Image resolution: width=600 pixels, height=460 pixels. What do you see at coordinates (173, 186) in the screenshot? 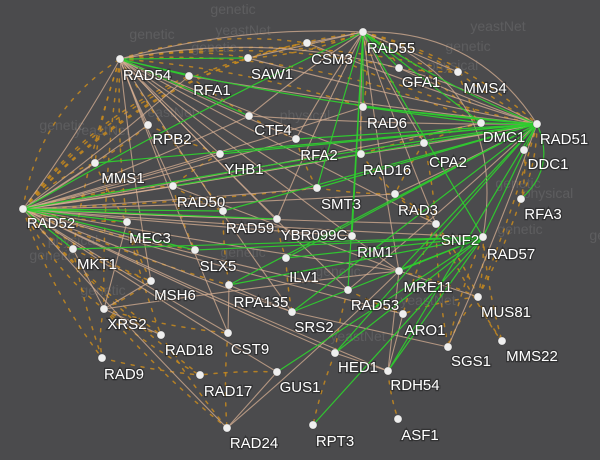
I see `node-dot-RAD50` at bounding box center [173, 186].